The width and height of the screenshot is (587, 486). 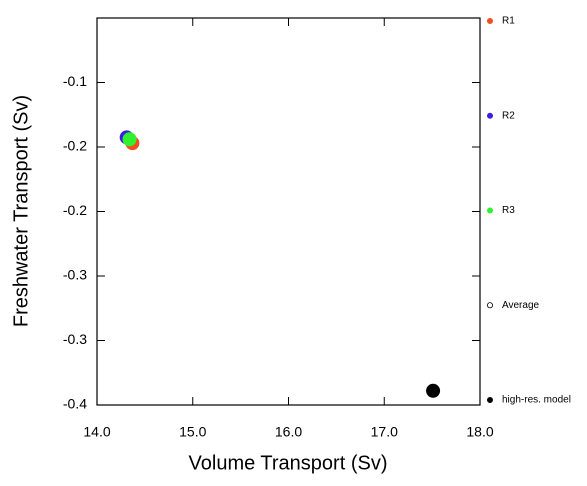 I want to click on x-tick-label: 15.0, so click(x=192, y=432).